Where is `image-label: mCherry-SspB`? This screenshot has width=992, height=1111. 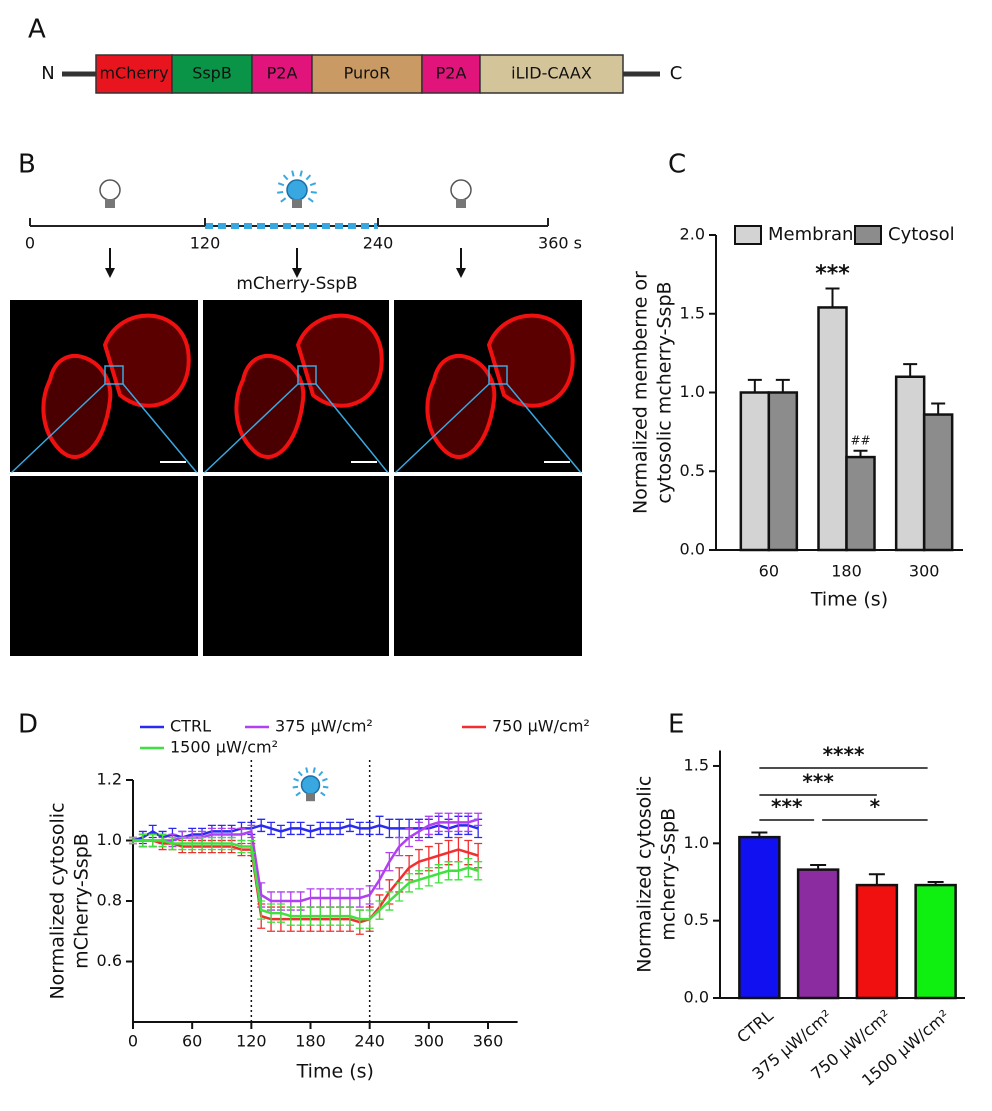
image-label: mCherry-SspB is located at coordinates (296, 284).